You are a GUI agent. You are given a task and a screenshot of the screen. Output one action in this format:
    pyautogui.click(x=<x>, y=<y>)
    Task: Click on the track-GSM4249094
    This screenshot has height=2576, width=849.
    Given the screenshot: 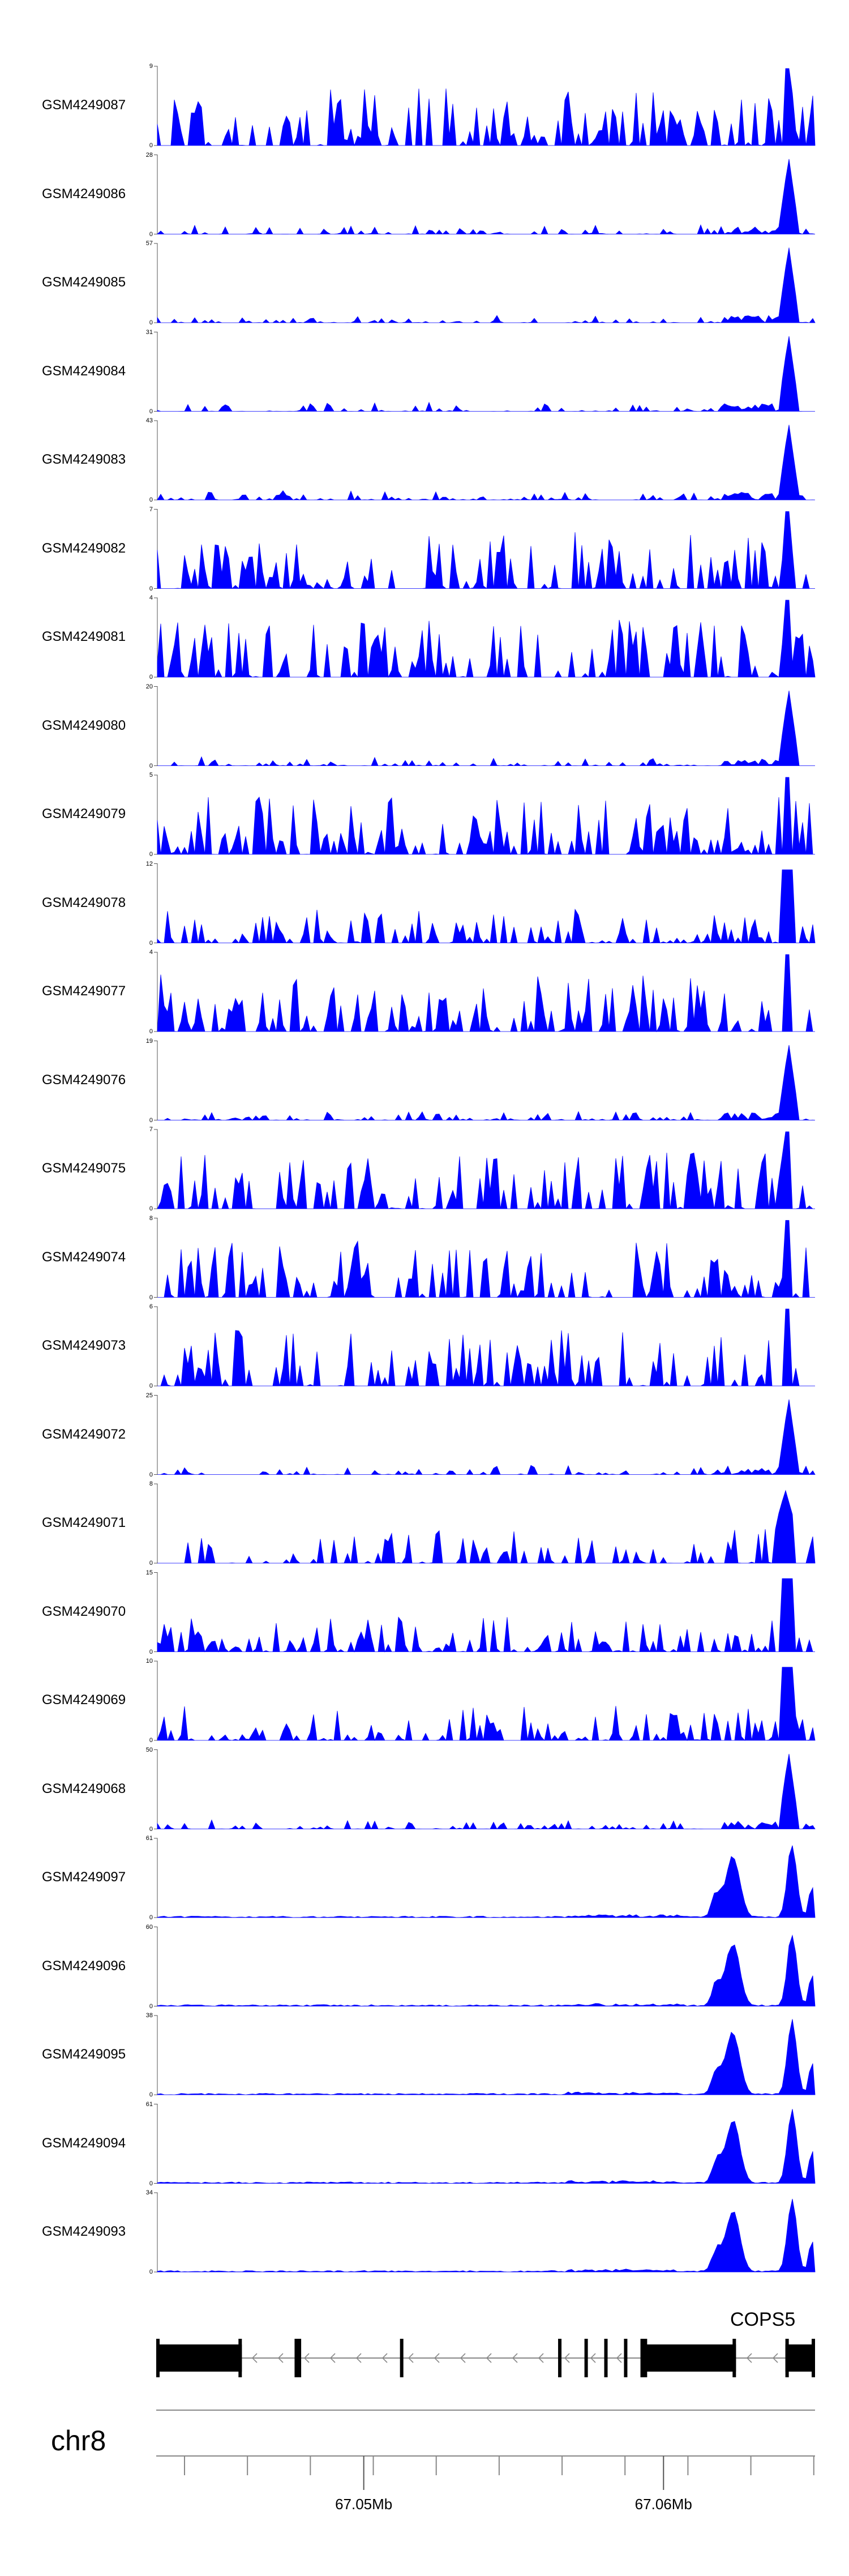 What is the action you would take?
    pyautogui.click(x=485, y=2144)
    